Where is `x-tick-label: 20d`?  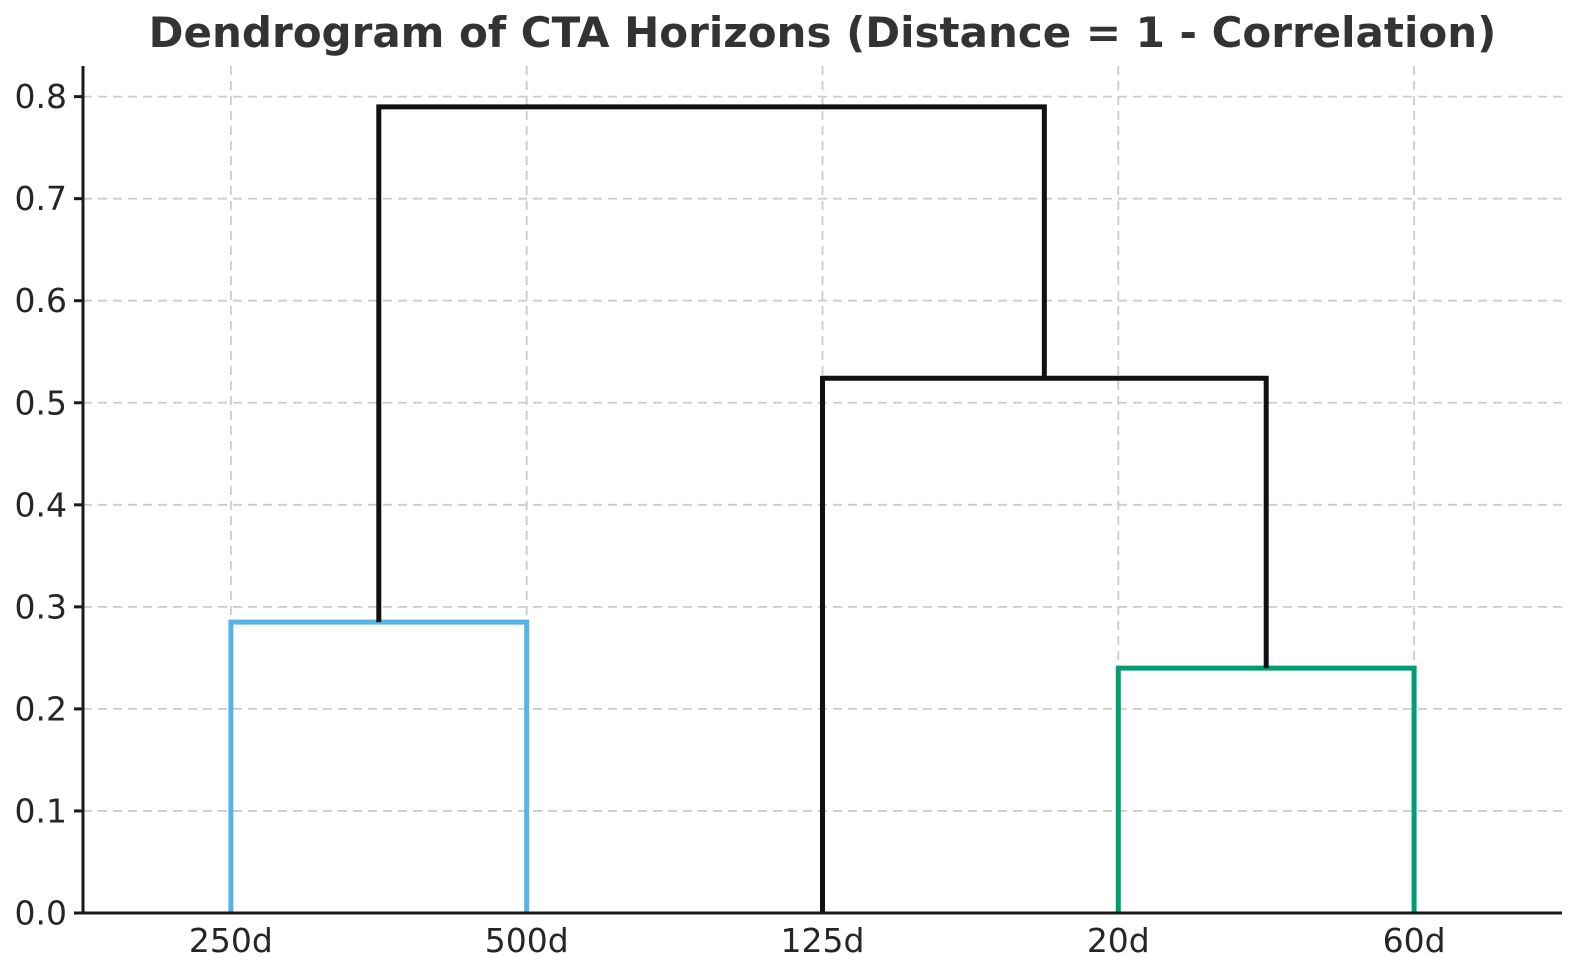 x-tick-label: 20d is located at coordinates (1118, 940).